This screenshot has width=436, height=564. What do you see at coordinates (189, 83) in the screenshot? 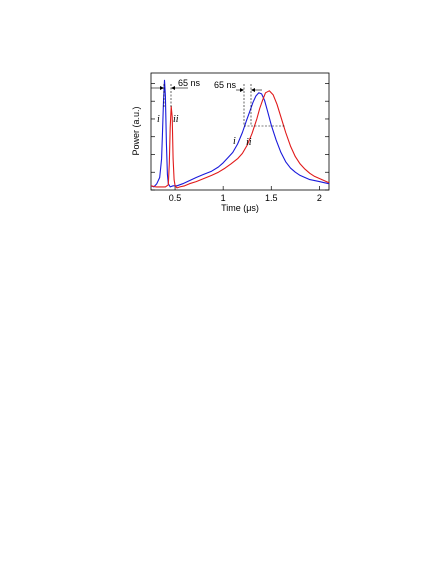
I see `delay-label-1: 65 ns` at bounding box center [189, 83].